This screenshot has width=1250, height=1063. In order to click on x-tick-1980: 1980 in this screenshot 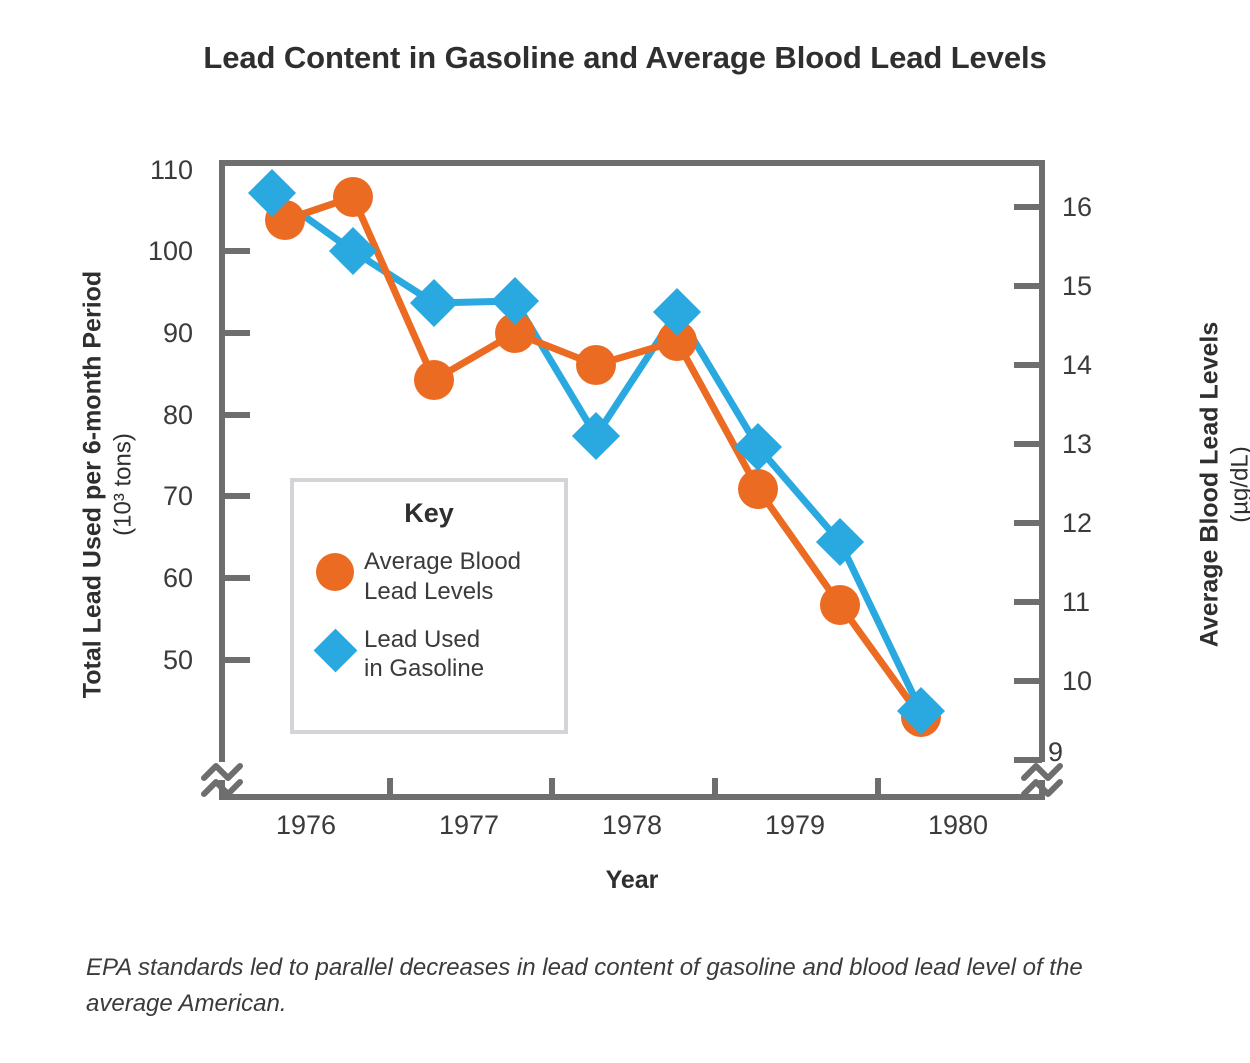, I will do `click(958, 825)`.